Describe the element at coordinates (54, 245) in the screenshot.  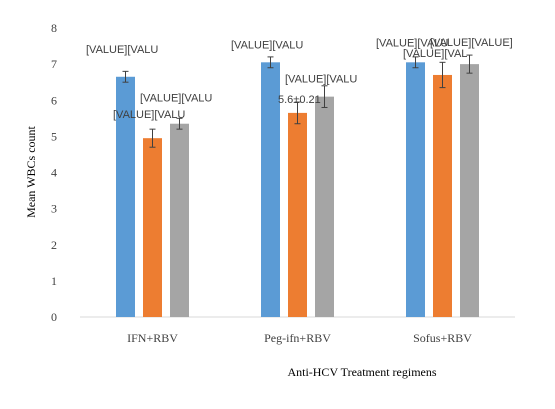
I see `y-tick-label: 2` at that location.